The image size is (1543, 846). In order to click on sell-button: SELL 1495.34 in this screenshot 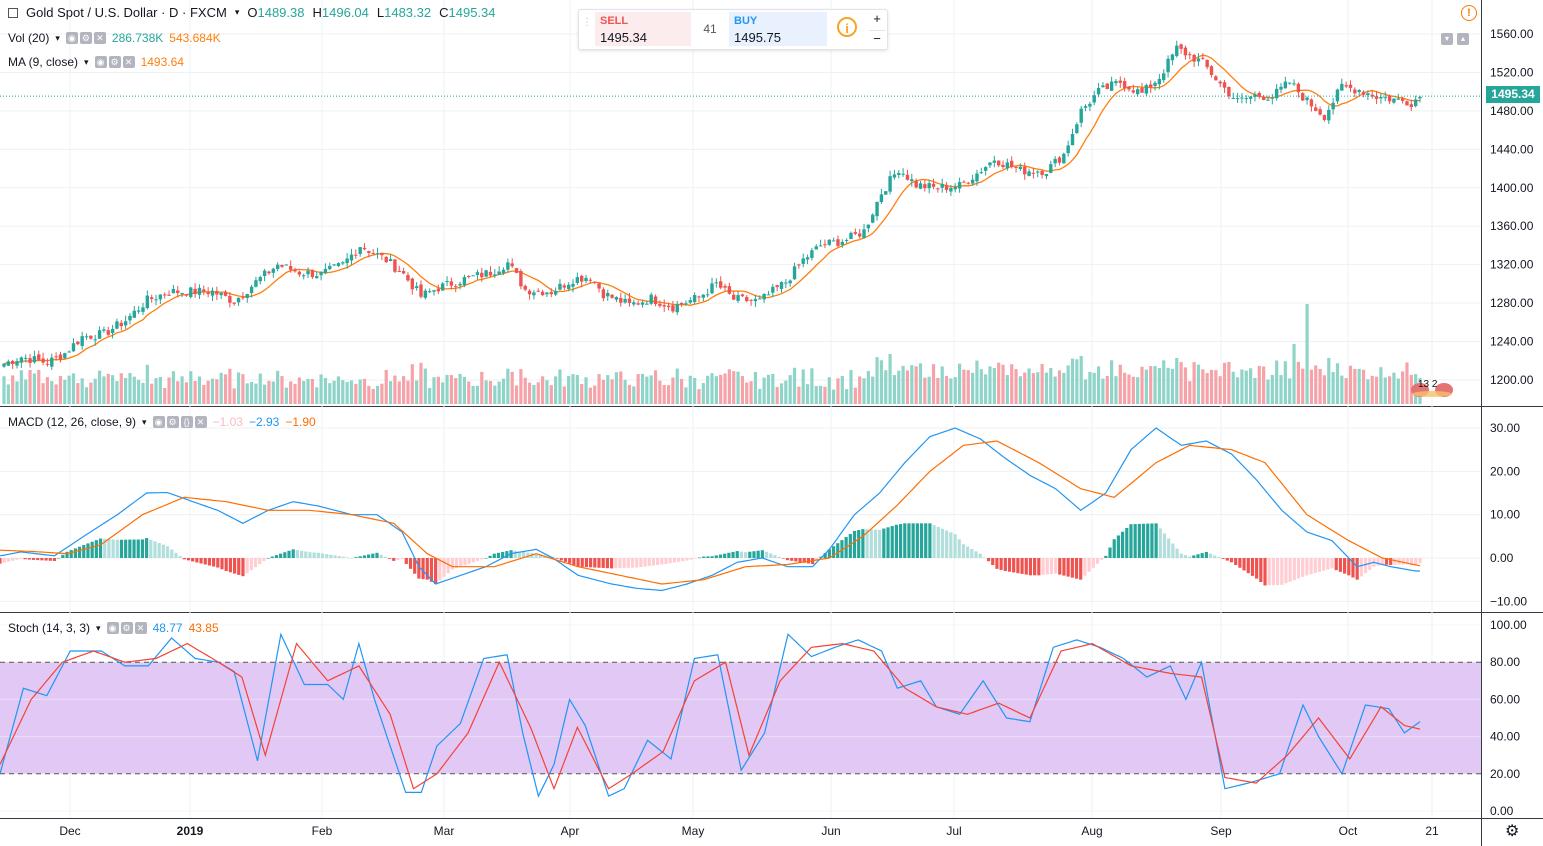, I will do `click(643, 29)`.